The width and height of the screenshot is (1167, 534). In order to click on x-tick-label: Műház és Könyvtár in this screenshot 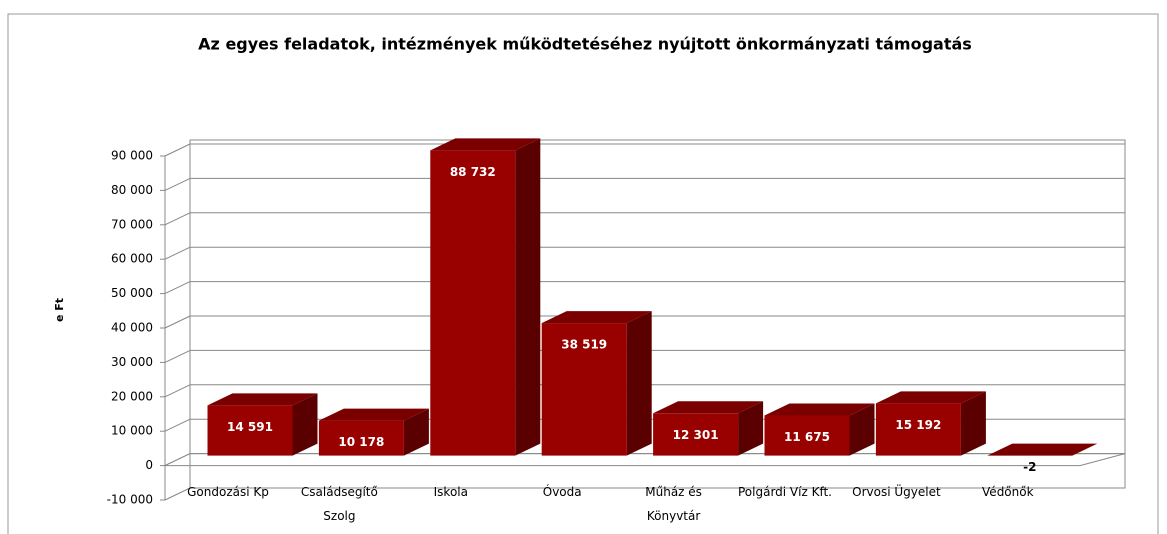, I will do `click(673, 504)`.